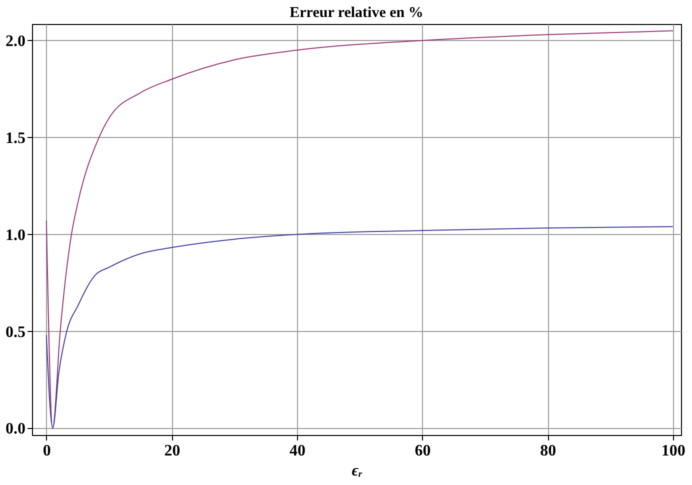 The height and width of the screenshot is (485, 692). I want to click on x-tick-label: 60, so click(422, 451).